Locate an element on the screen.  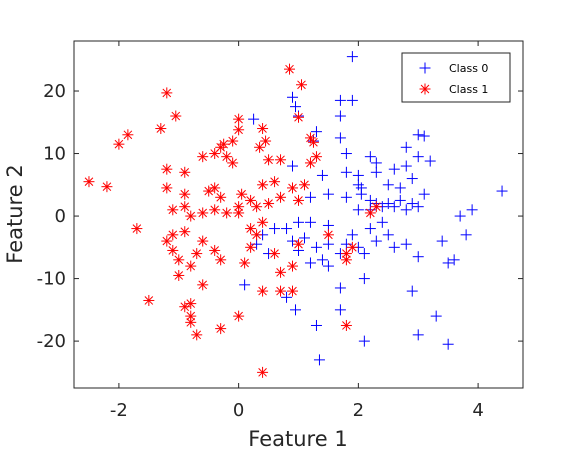
x-tick-label: 4 is located at coordinates (477, 410).